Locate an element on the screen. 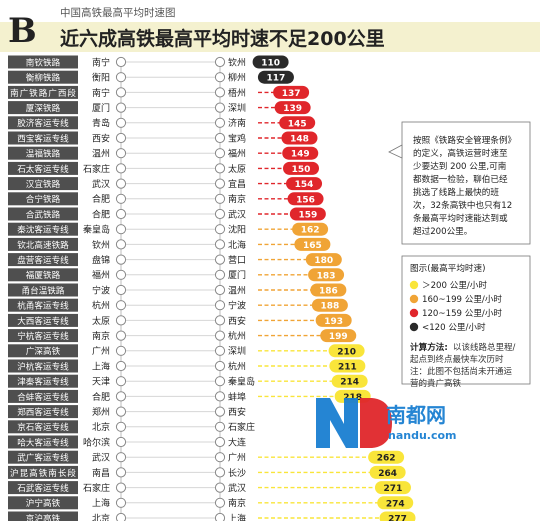 The image size is (540, 521). line-name: 津秦客运专线 is located at coordinates (43, 382).